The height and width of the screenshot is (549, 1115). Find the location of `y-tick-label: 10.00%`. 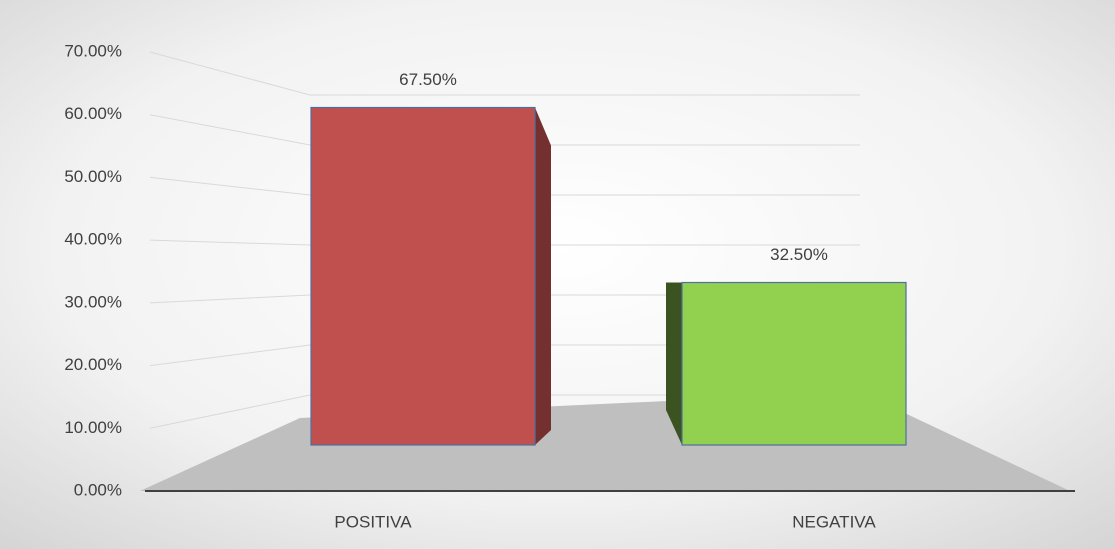

y-tick-label: 10.00% is located at coordinates (93, 427).